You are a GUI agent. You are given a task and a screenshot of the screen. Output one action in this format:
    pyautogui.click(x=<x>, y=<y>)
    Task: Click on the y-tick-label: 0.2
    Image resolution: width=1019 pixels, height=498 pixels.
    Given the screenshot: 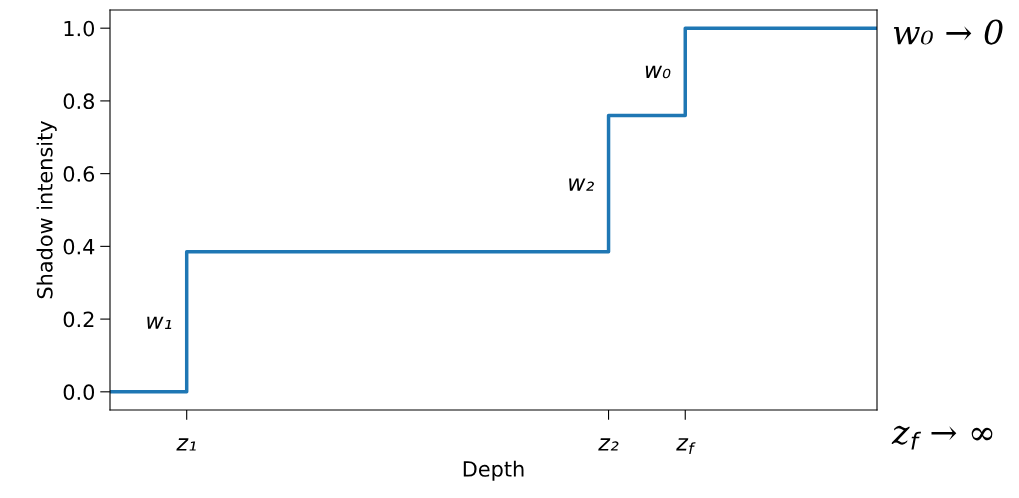 What is the action you would take?
    pyautogui.click(x=78, y=319)
    